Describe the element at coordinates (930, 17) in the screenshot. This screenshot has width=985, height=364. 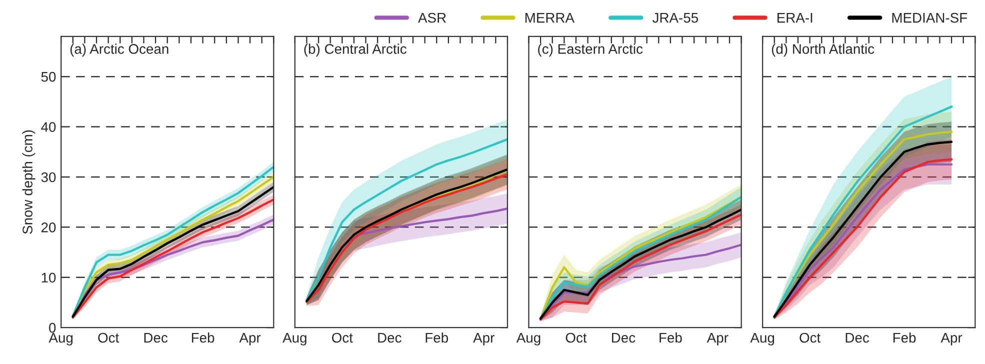
I see `legend-label: MEDIAN-SF` at that location.